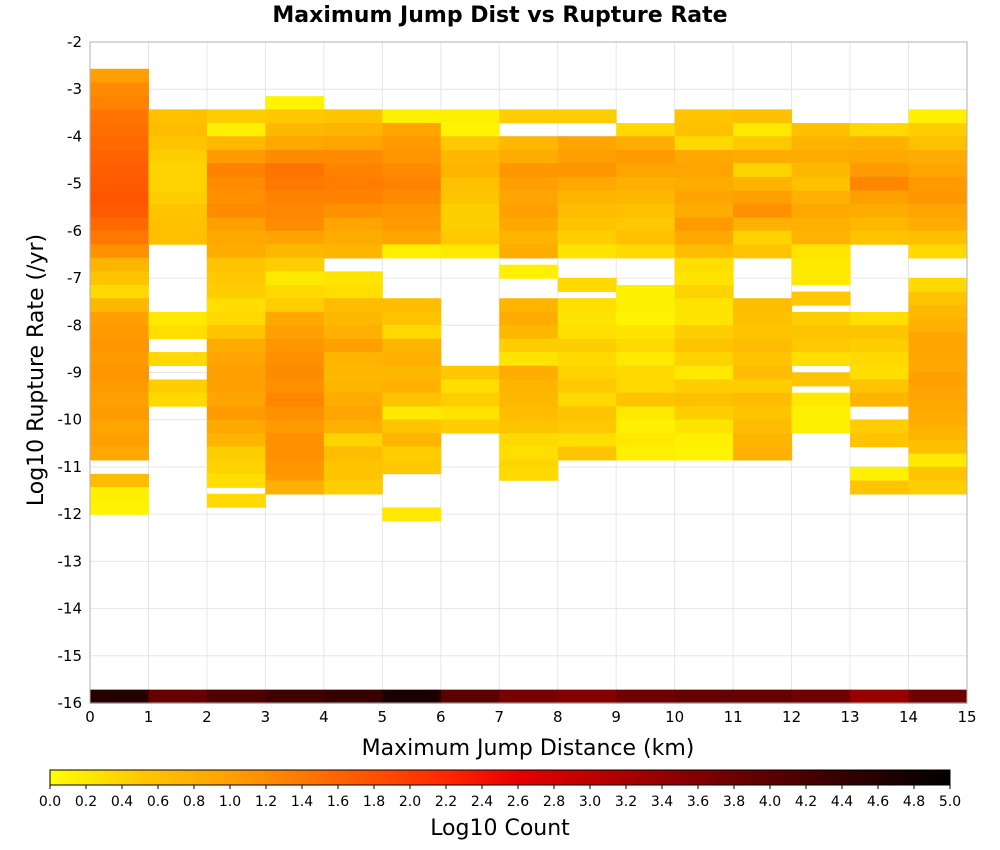  I want to click on x-tick-label: 0, so click(90, 717).